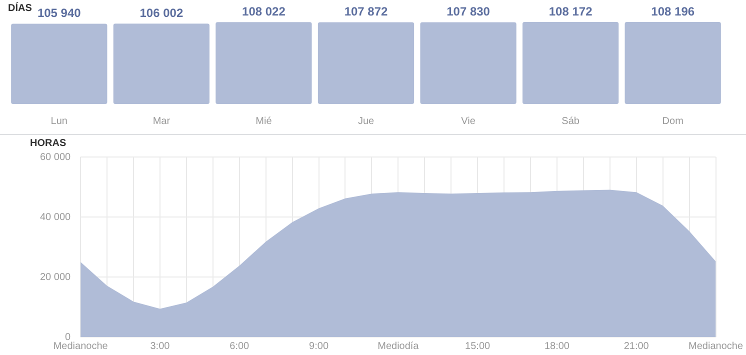  What do you see at coordinates (673, 11) in the screenshot?
I see `data-label: 108 196` at bounding box center [673, 11].